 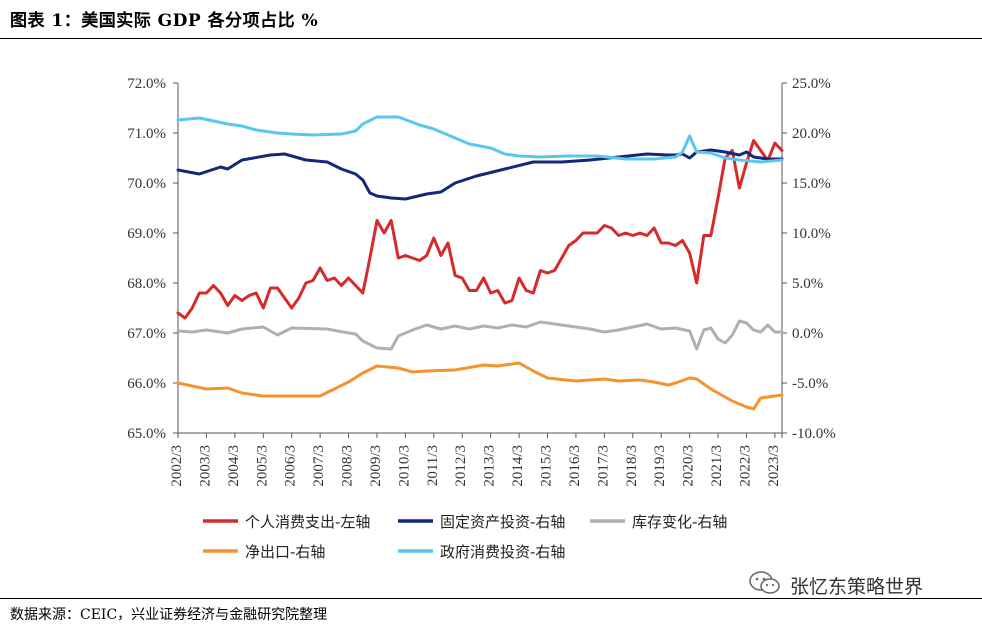 I want to click on x-tick-label: 2011/3, so click(x=433, y=465).